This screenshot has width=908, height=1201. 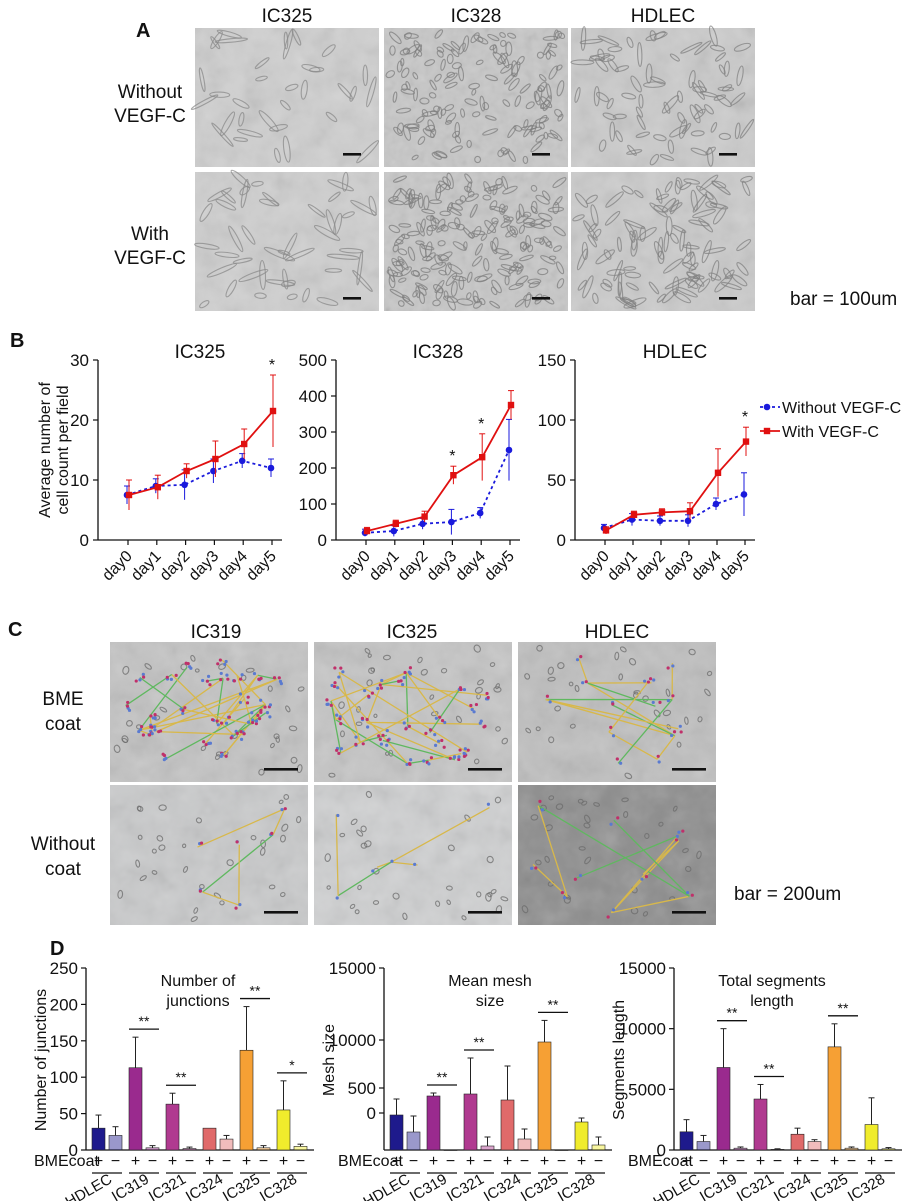 What do you see at coordinates (209, 712) in the screenshot?
I see `micrograph-texture` at bounding box center [209, 712].